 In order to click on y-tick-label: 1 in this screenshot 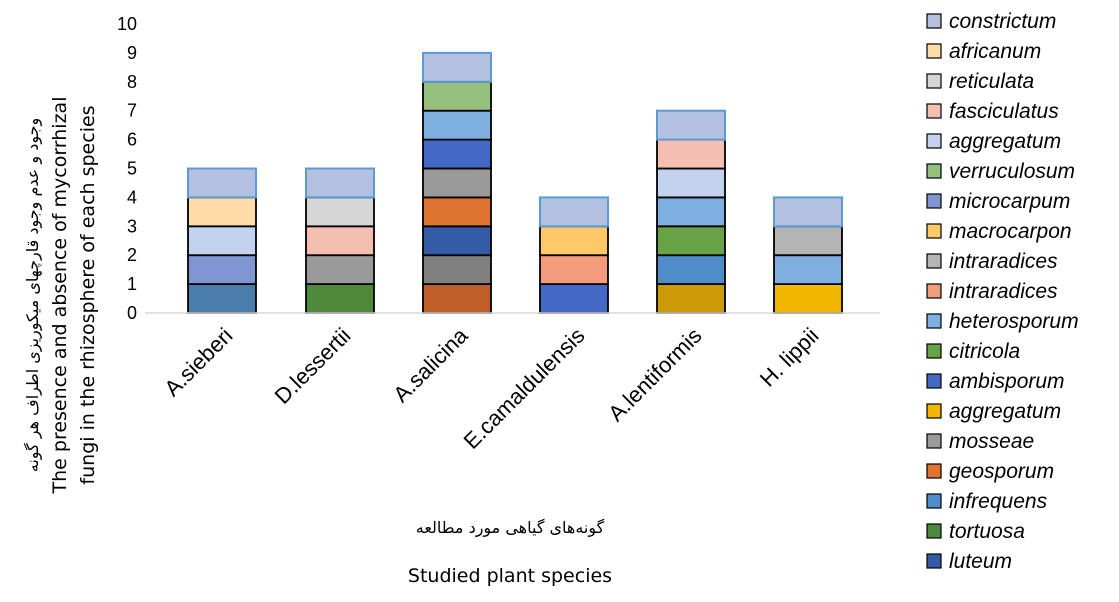, I will do `click(132, 284)`.